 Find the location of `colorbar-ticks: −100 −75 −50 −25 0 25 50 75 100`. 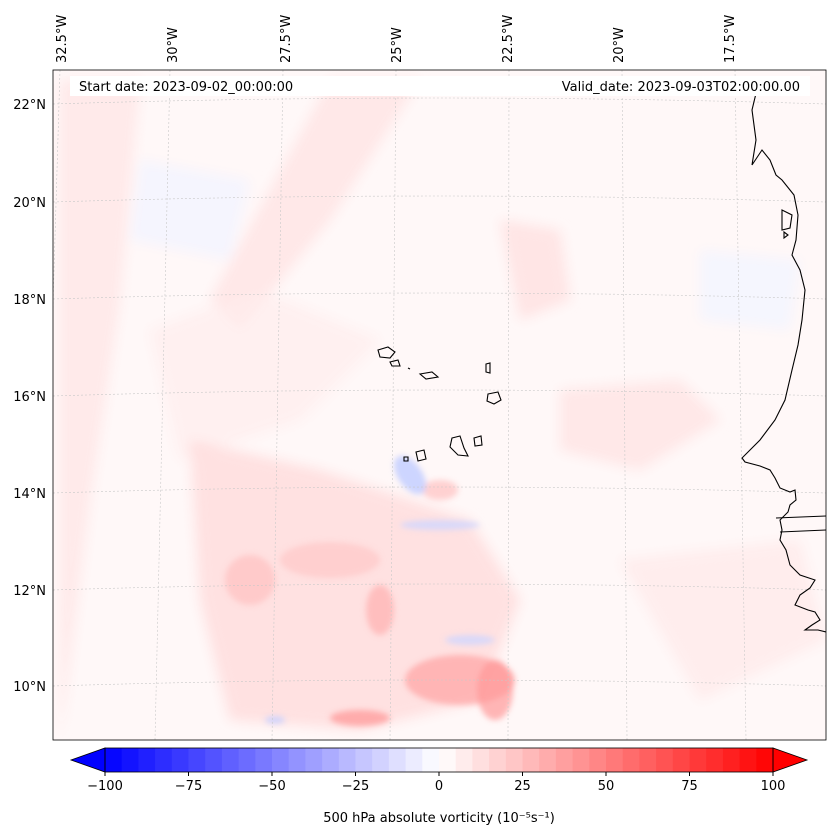

colorbar-ticks: −100 −75 −50 −25 0 25 50 75 100 is located at coordinates (436, 783).